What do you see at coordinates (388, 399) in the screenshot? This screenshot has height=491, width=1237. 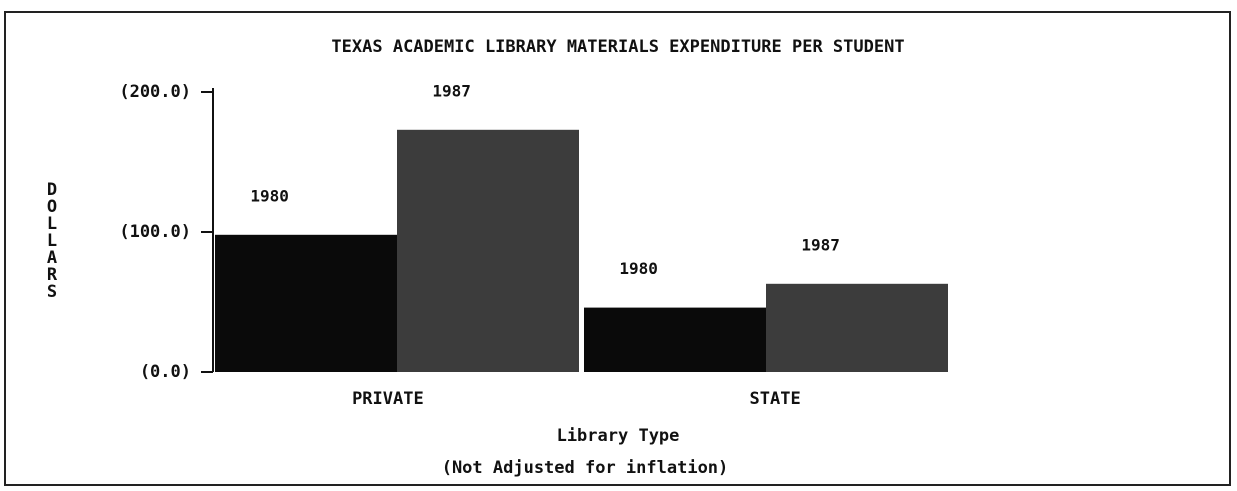 I see `x-tick-label: PRIVATE` at bounding box center [388, 399].